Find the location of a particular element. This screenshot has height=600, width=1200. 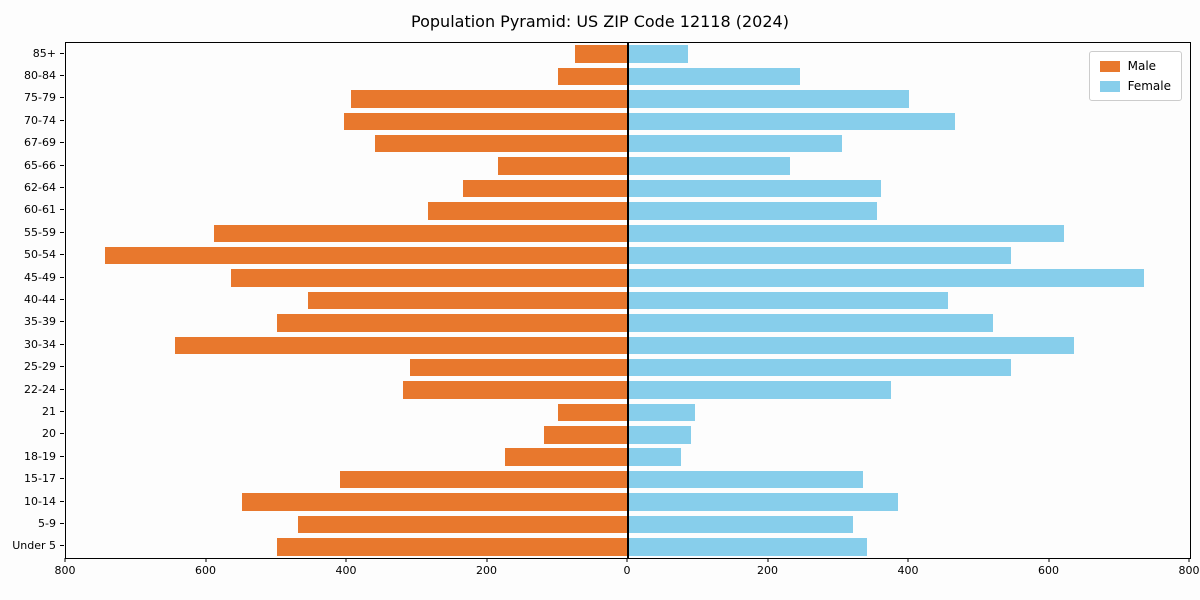

legend-swatch-female-icon is located at coordinates (1109, 86).